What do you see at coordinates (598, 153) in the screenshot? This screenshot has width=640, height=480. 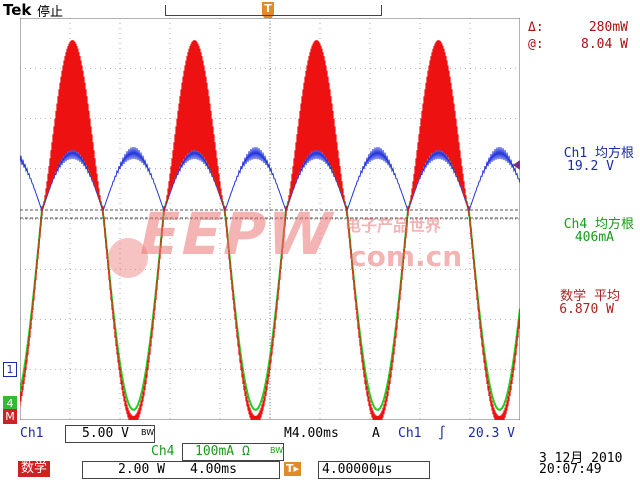 I see `measurement-1-label: Ch1 均方根` at bounding box center [598, 153].